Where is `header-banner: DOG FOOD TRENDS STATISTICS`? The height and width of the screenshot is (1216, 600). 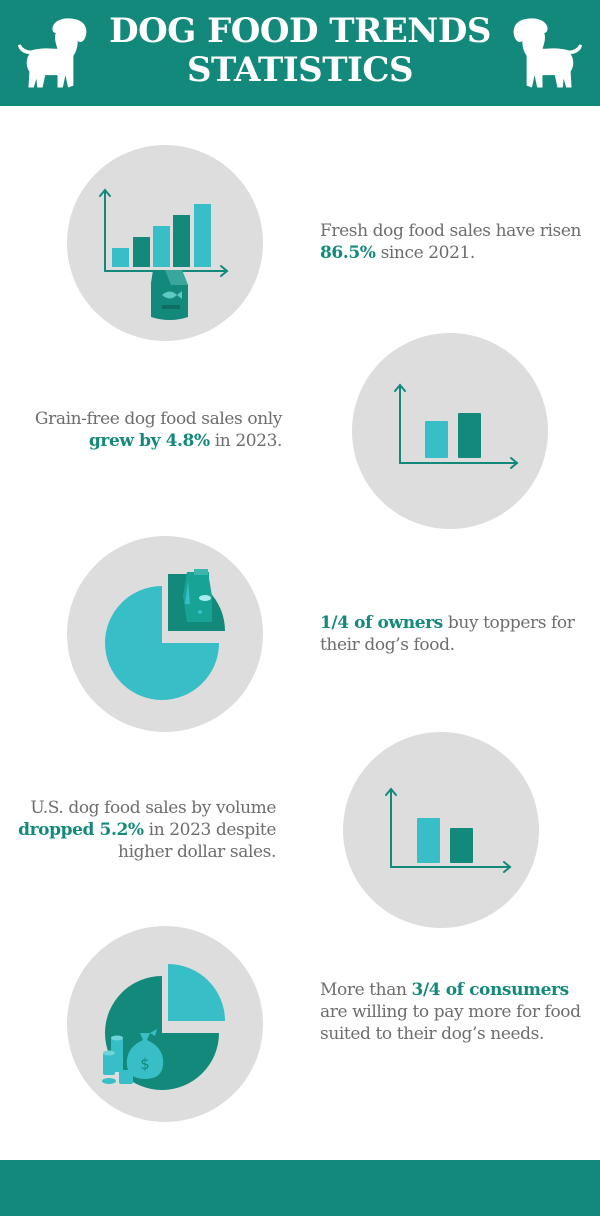
header-banner: DOG FOOD TRENDS STATISTICS is located at coordinates (300, 53).